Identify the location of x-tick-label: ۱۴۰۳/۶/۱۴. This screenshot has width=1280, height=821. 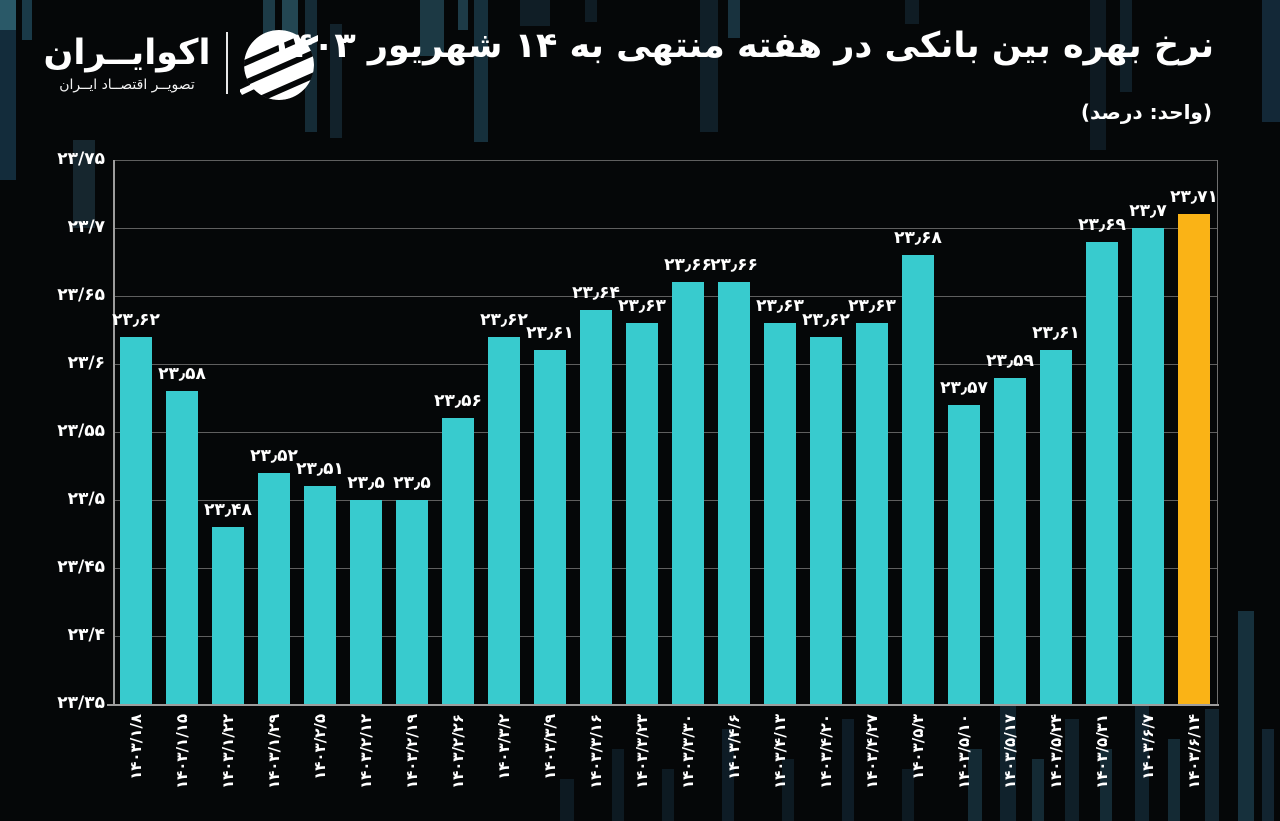
(1194, 752).